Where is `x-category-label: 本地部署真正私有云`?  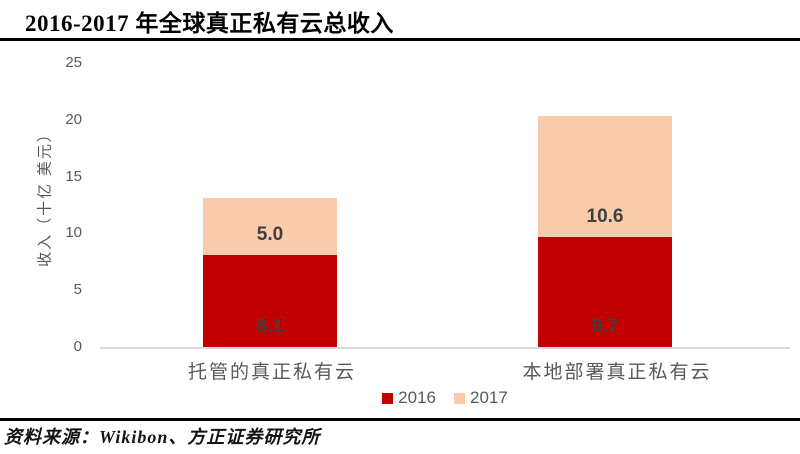
x-category-label: 本地部署真正私有云 is located at coordinates (617, 372).